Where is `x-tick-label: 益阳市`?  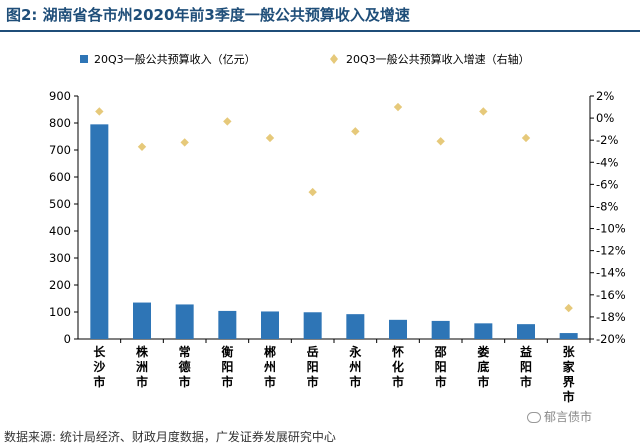
x-tick-label: 益阳市 is located at coordinates (526, 366).